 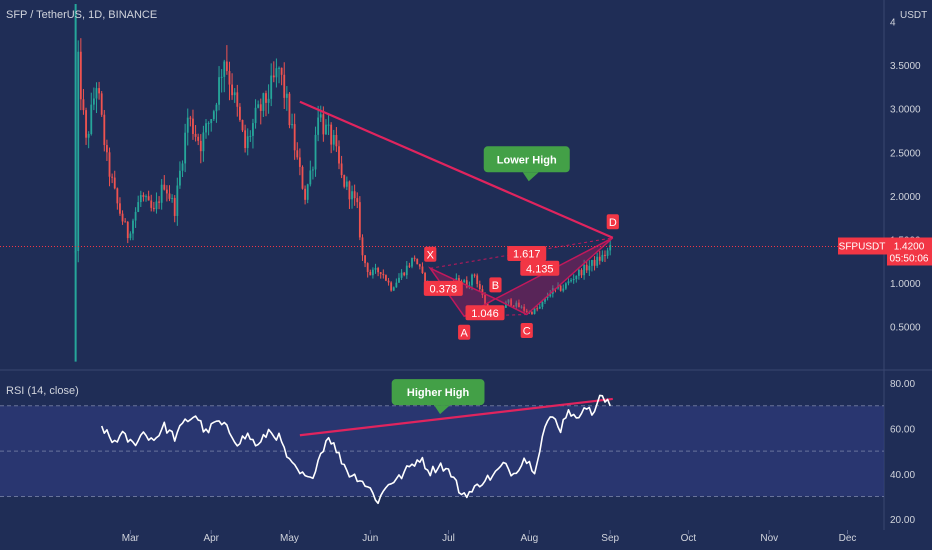 I want to click on ratio-label: 1.046, so click(x=485, y=313).